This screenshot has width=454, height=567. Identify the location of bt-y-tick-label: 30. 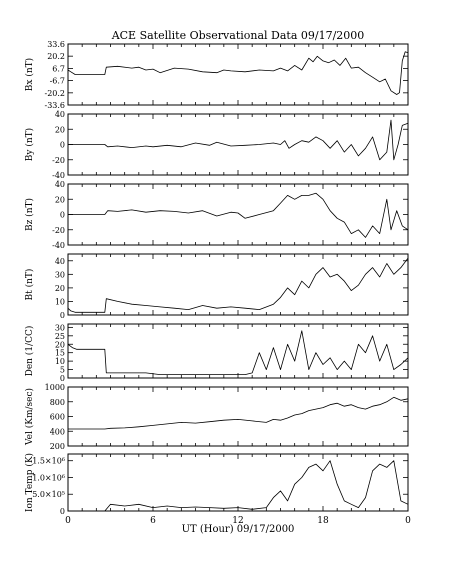
(60, 274).